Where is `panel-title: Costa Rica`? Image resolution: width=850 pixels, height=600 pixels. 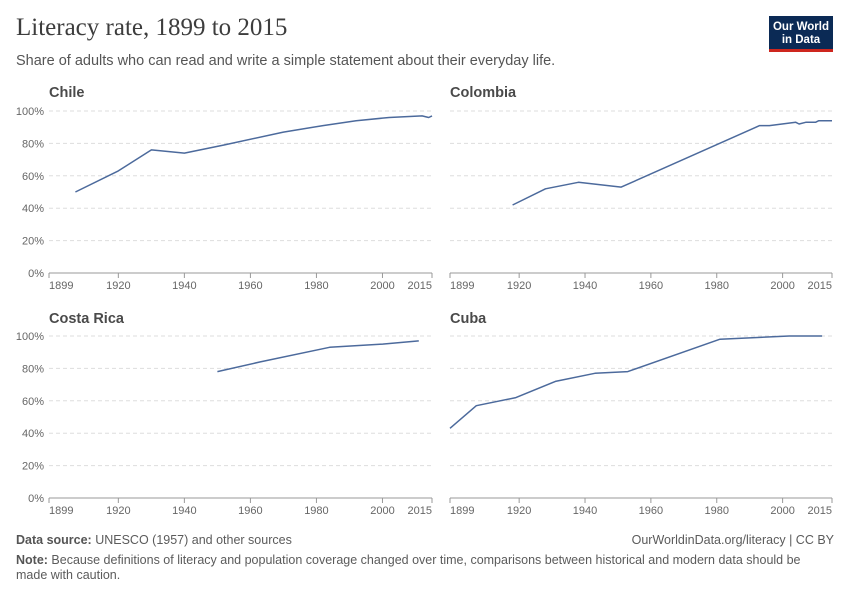 panel-title: Costa Rica is located at coordinates (87, 319).